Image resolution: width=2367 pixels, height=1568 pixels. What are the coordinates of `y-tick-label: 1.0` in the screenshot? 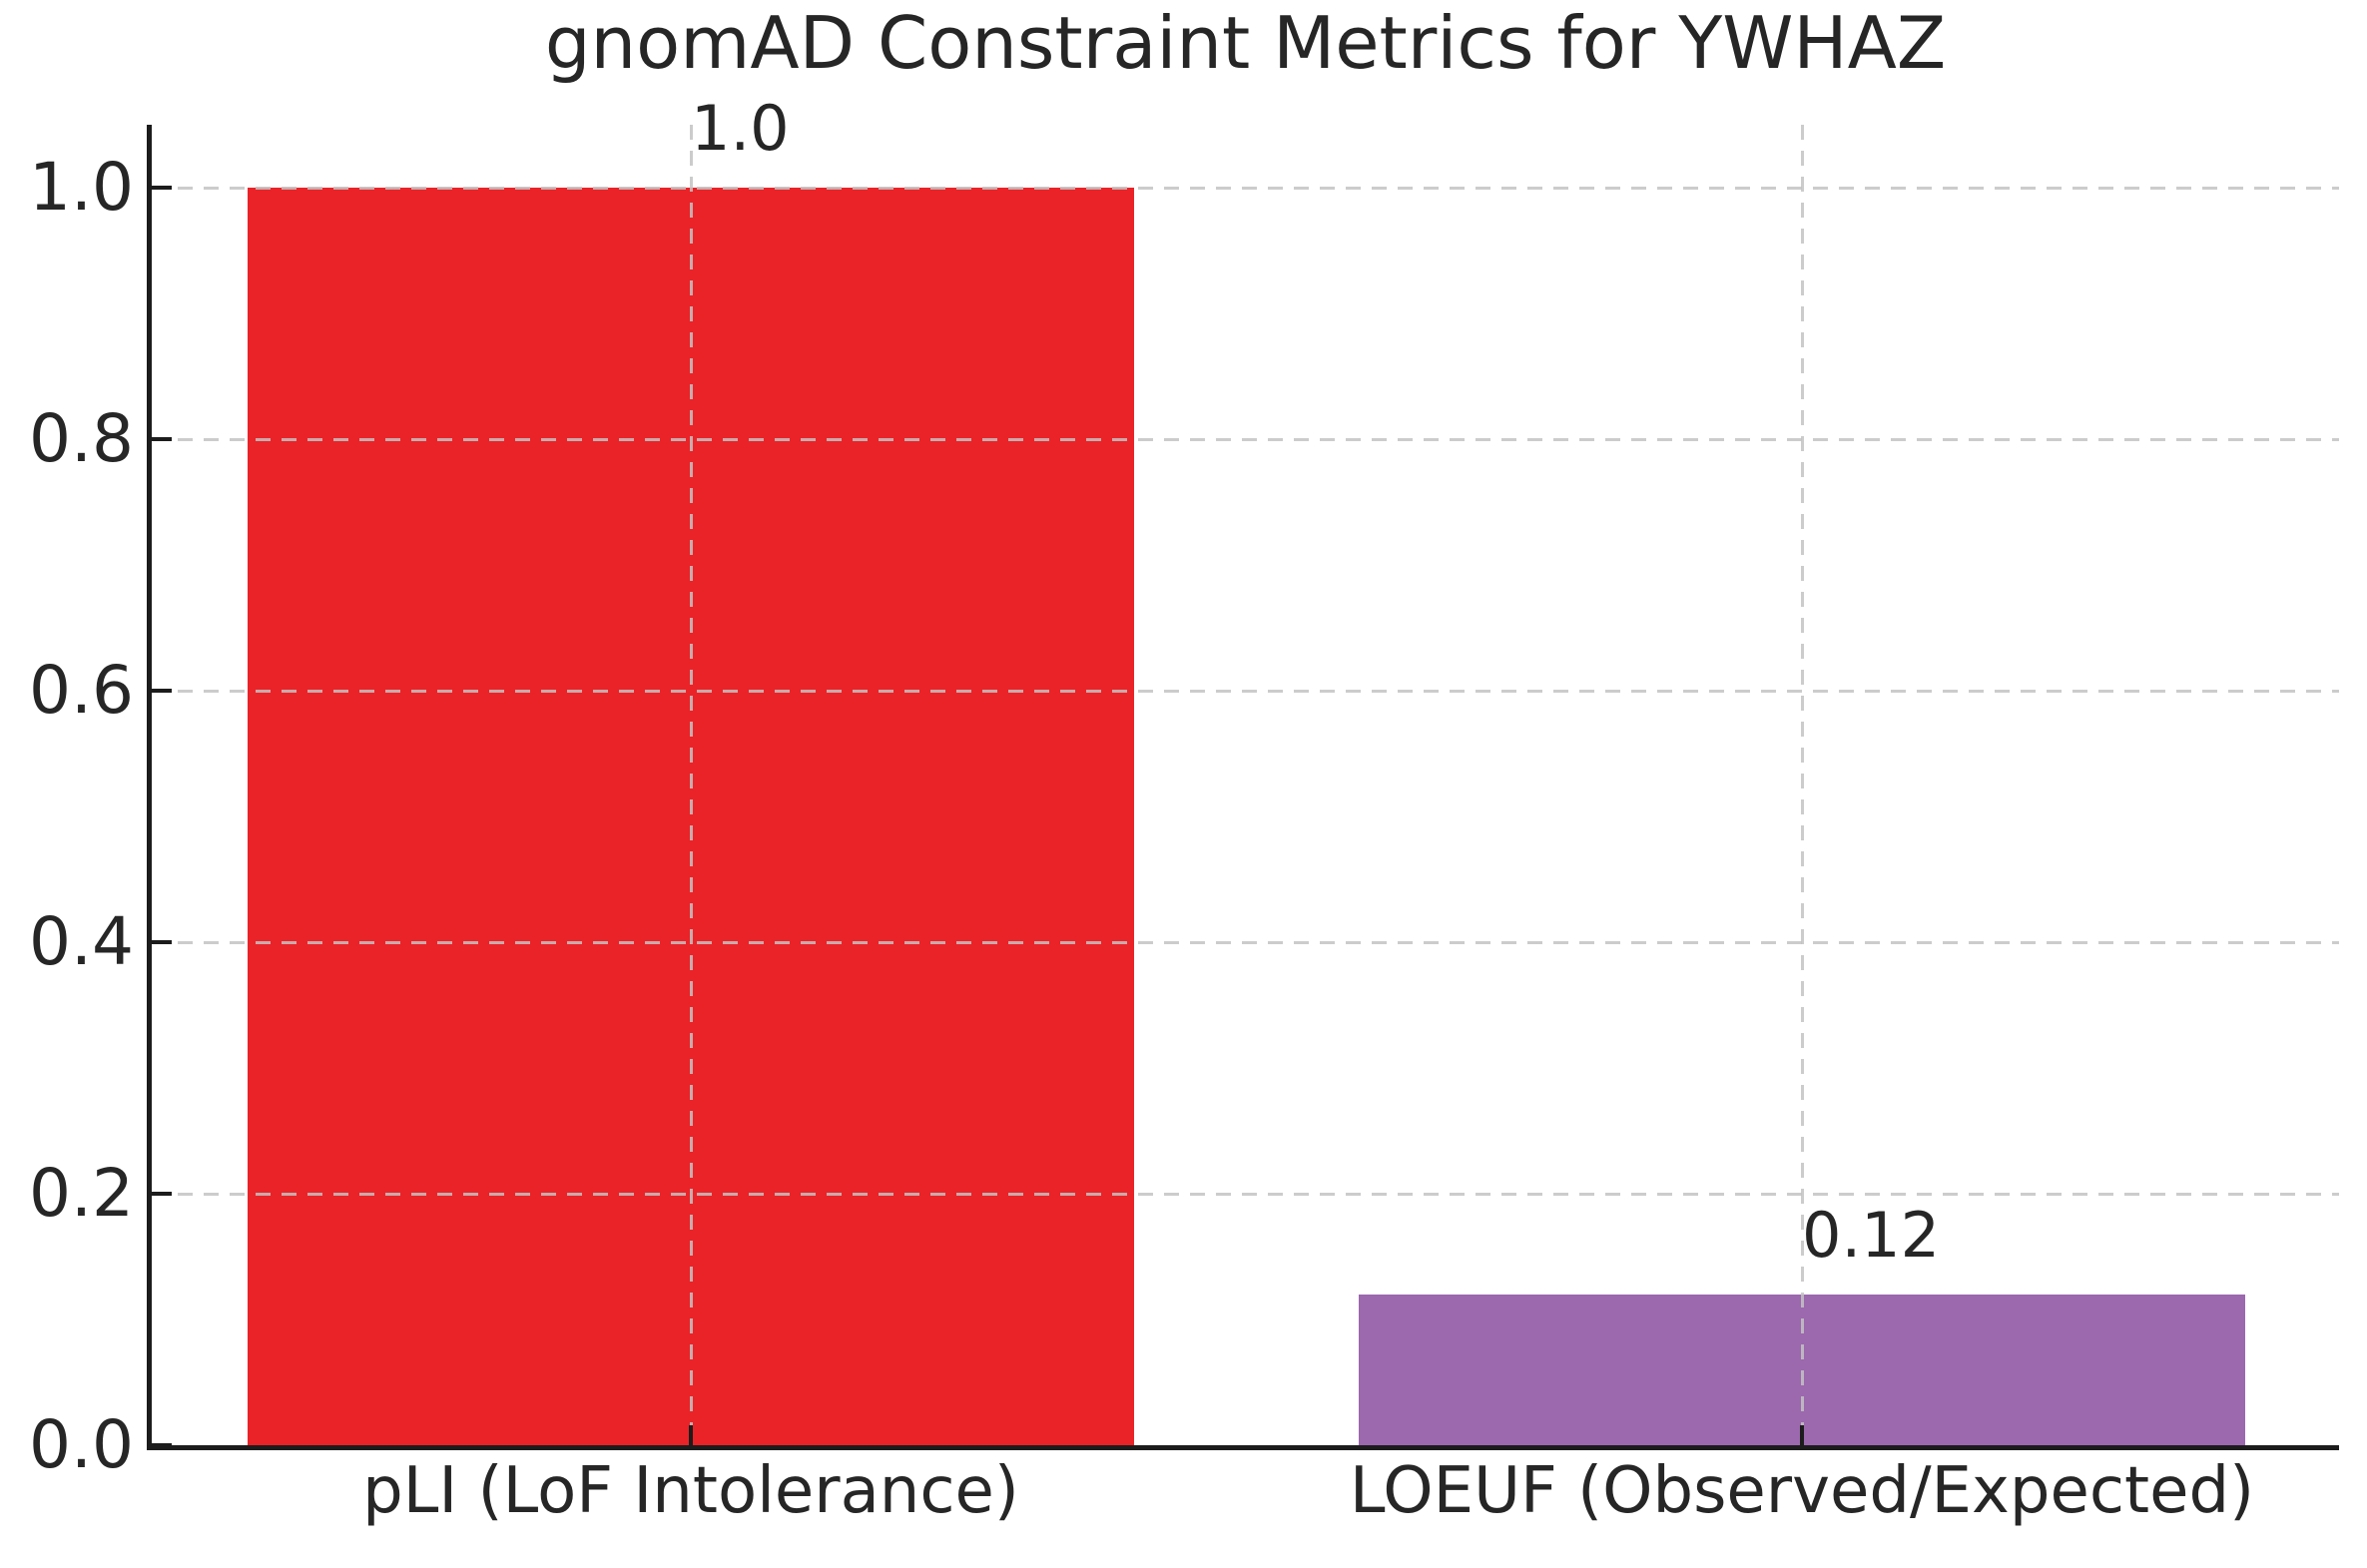 It's located at (81, 187).